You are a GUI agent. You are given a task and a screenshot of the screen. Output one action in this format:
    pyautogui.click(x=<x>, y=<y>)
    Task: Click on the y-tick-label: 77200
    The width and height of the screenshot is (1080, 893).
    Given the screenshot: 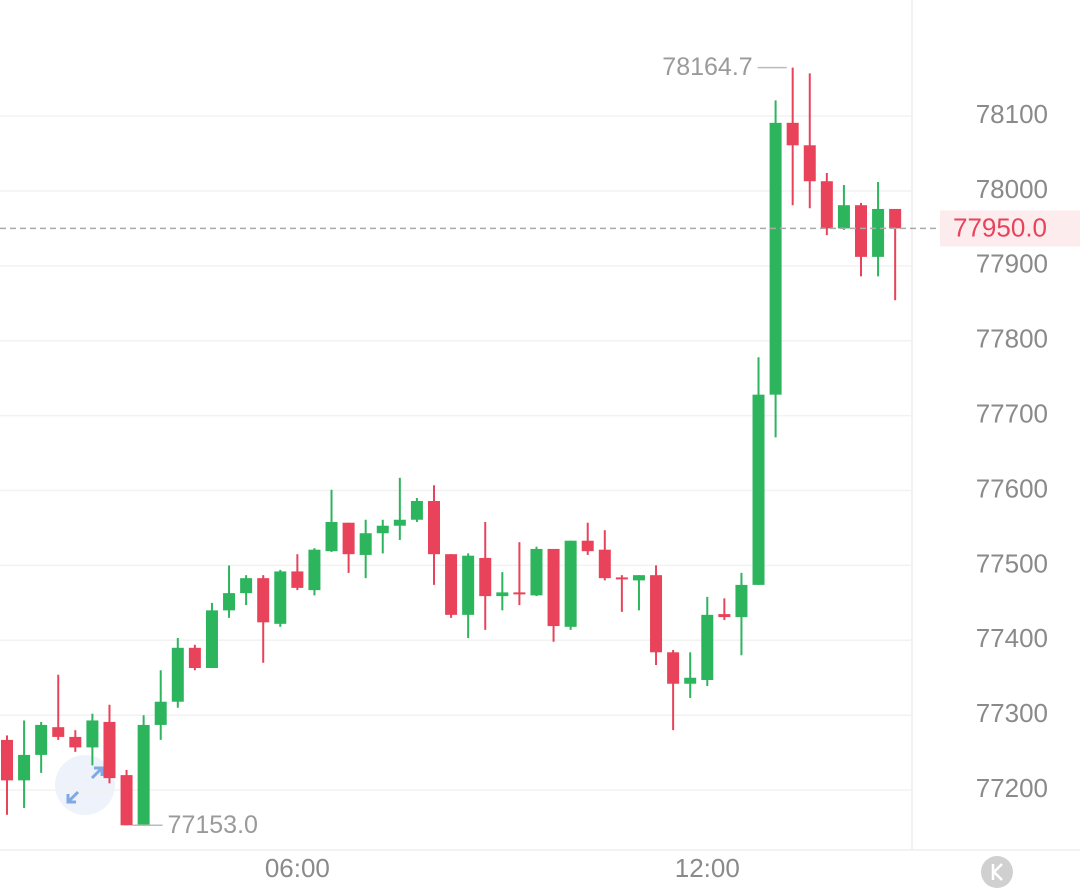 What is the action you would take?
    pyautogui.click(x=1012, y=788)
    